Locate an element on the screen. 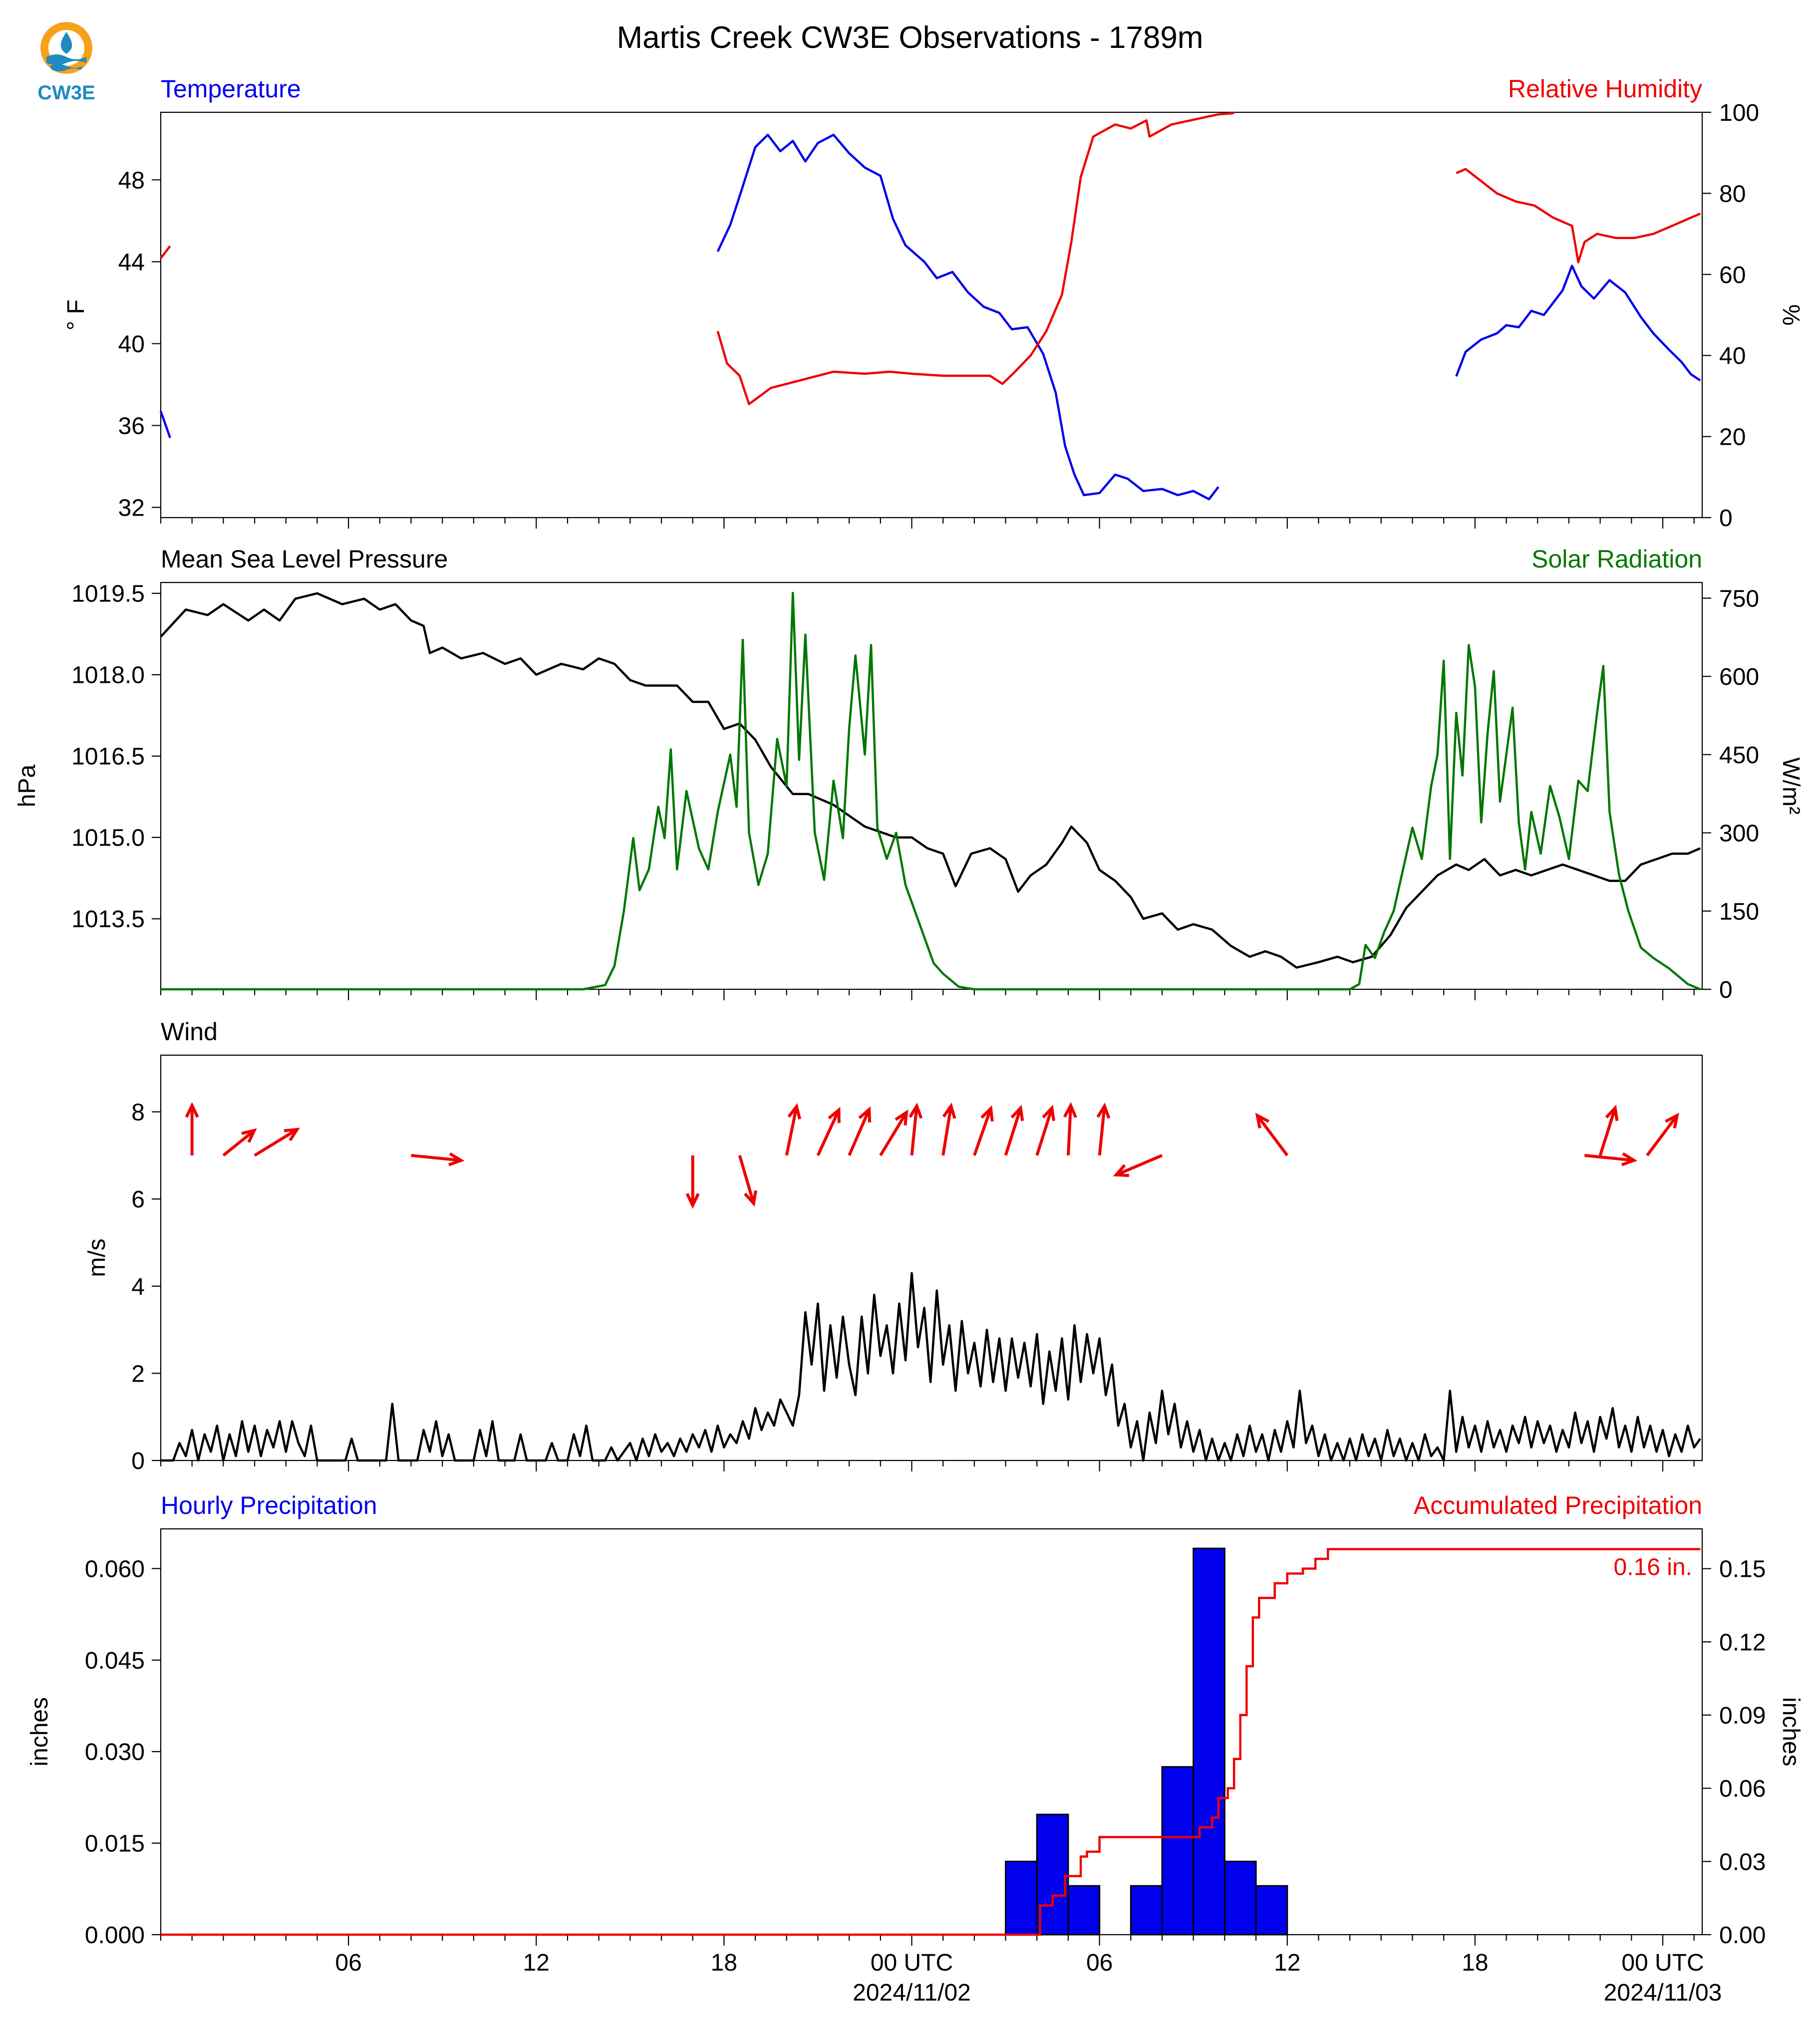  panel4-ytick-label-left: 0.000 is located at coordinates (115, 1935).